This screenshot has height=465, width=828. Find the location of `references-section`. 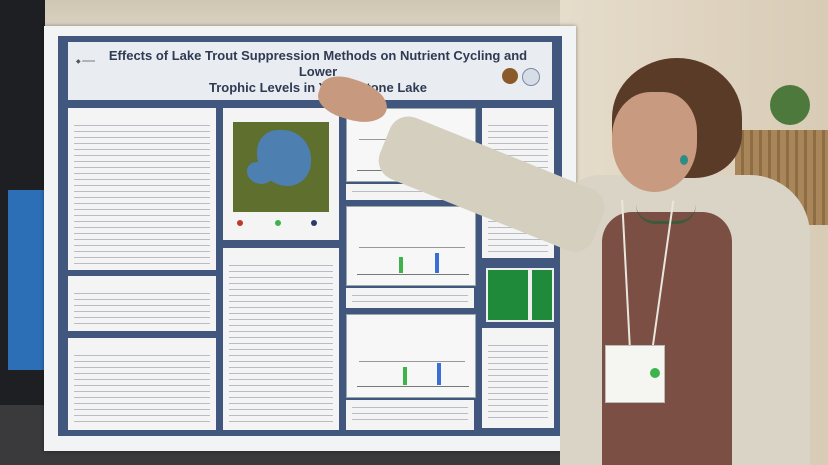

references-section is located at coordinates (518, 378).